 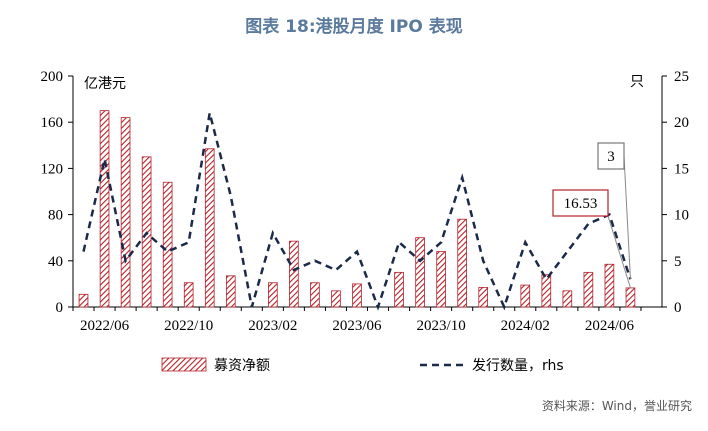 I want to click on right-tick-label: 20, so click(x=681, y=123).